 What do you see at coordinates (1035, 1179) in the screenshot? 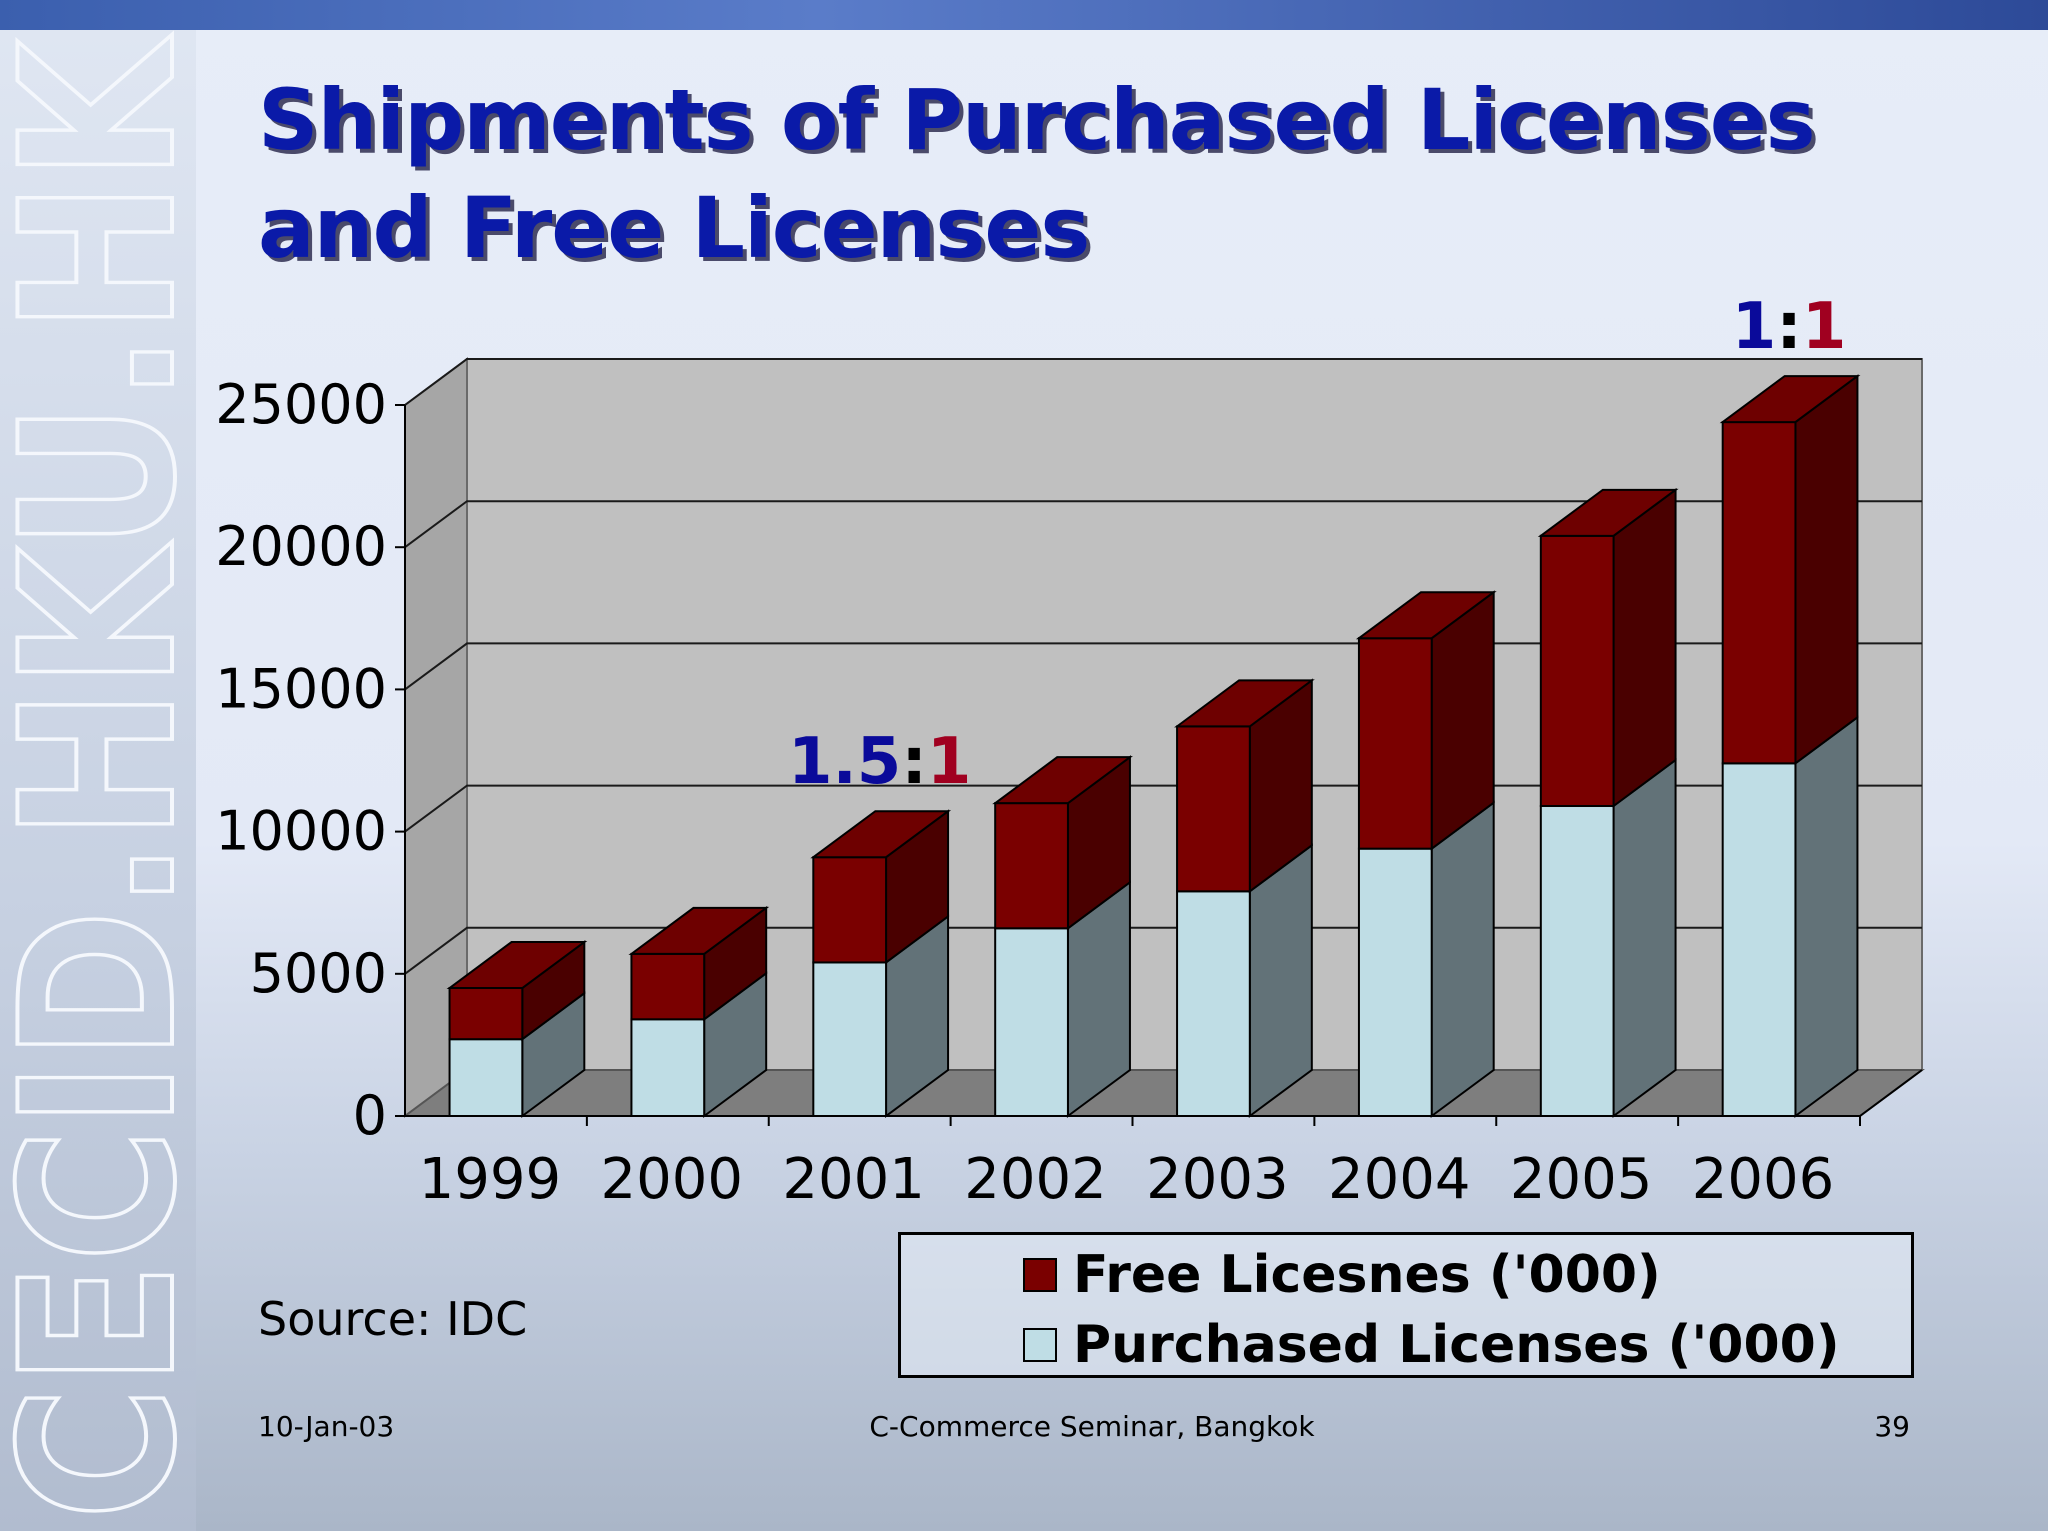
I see `x-tick-label: 2002` at bounding box center [1035, 1179].